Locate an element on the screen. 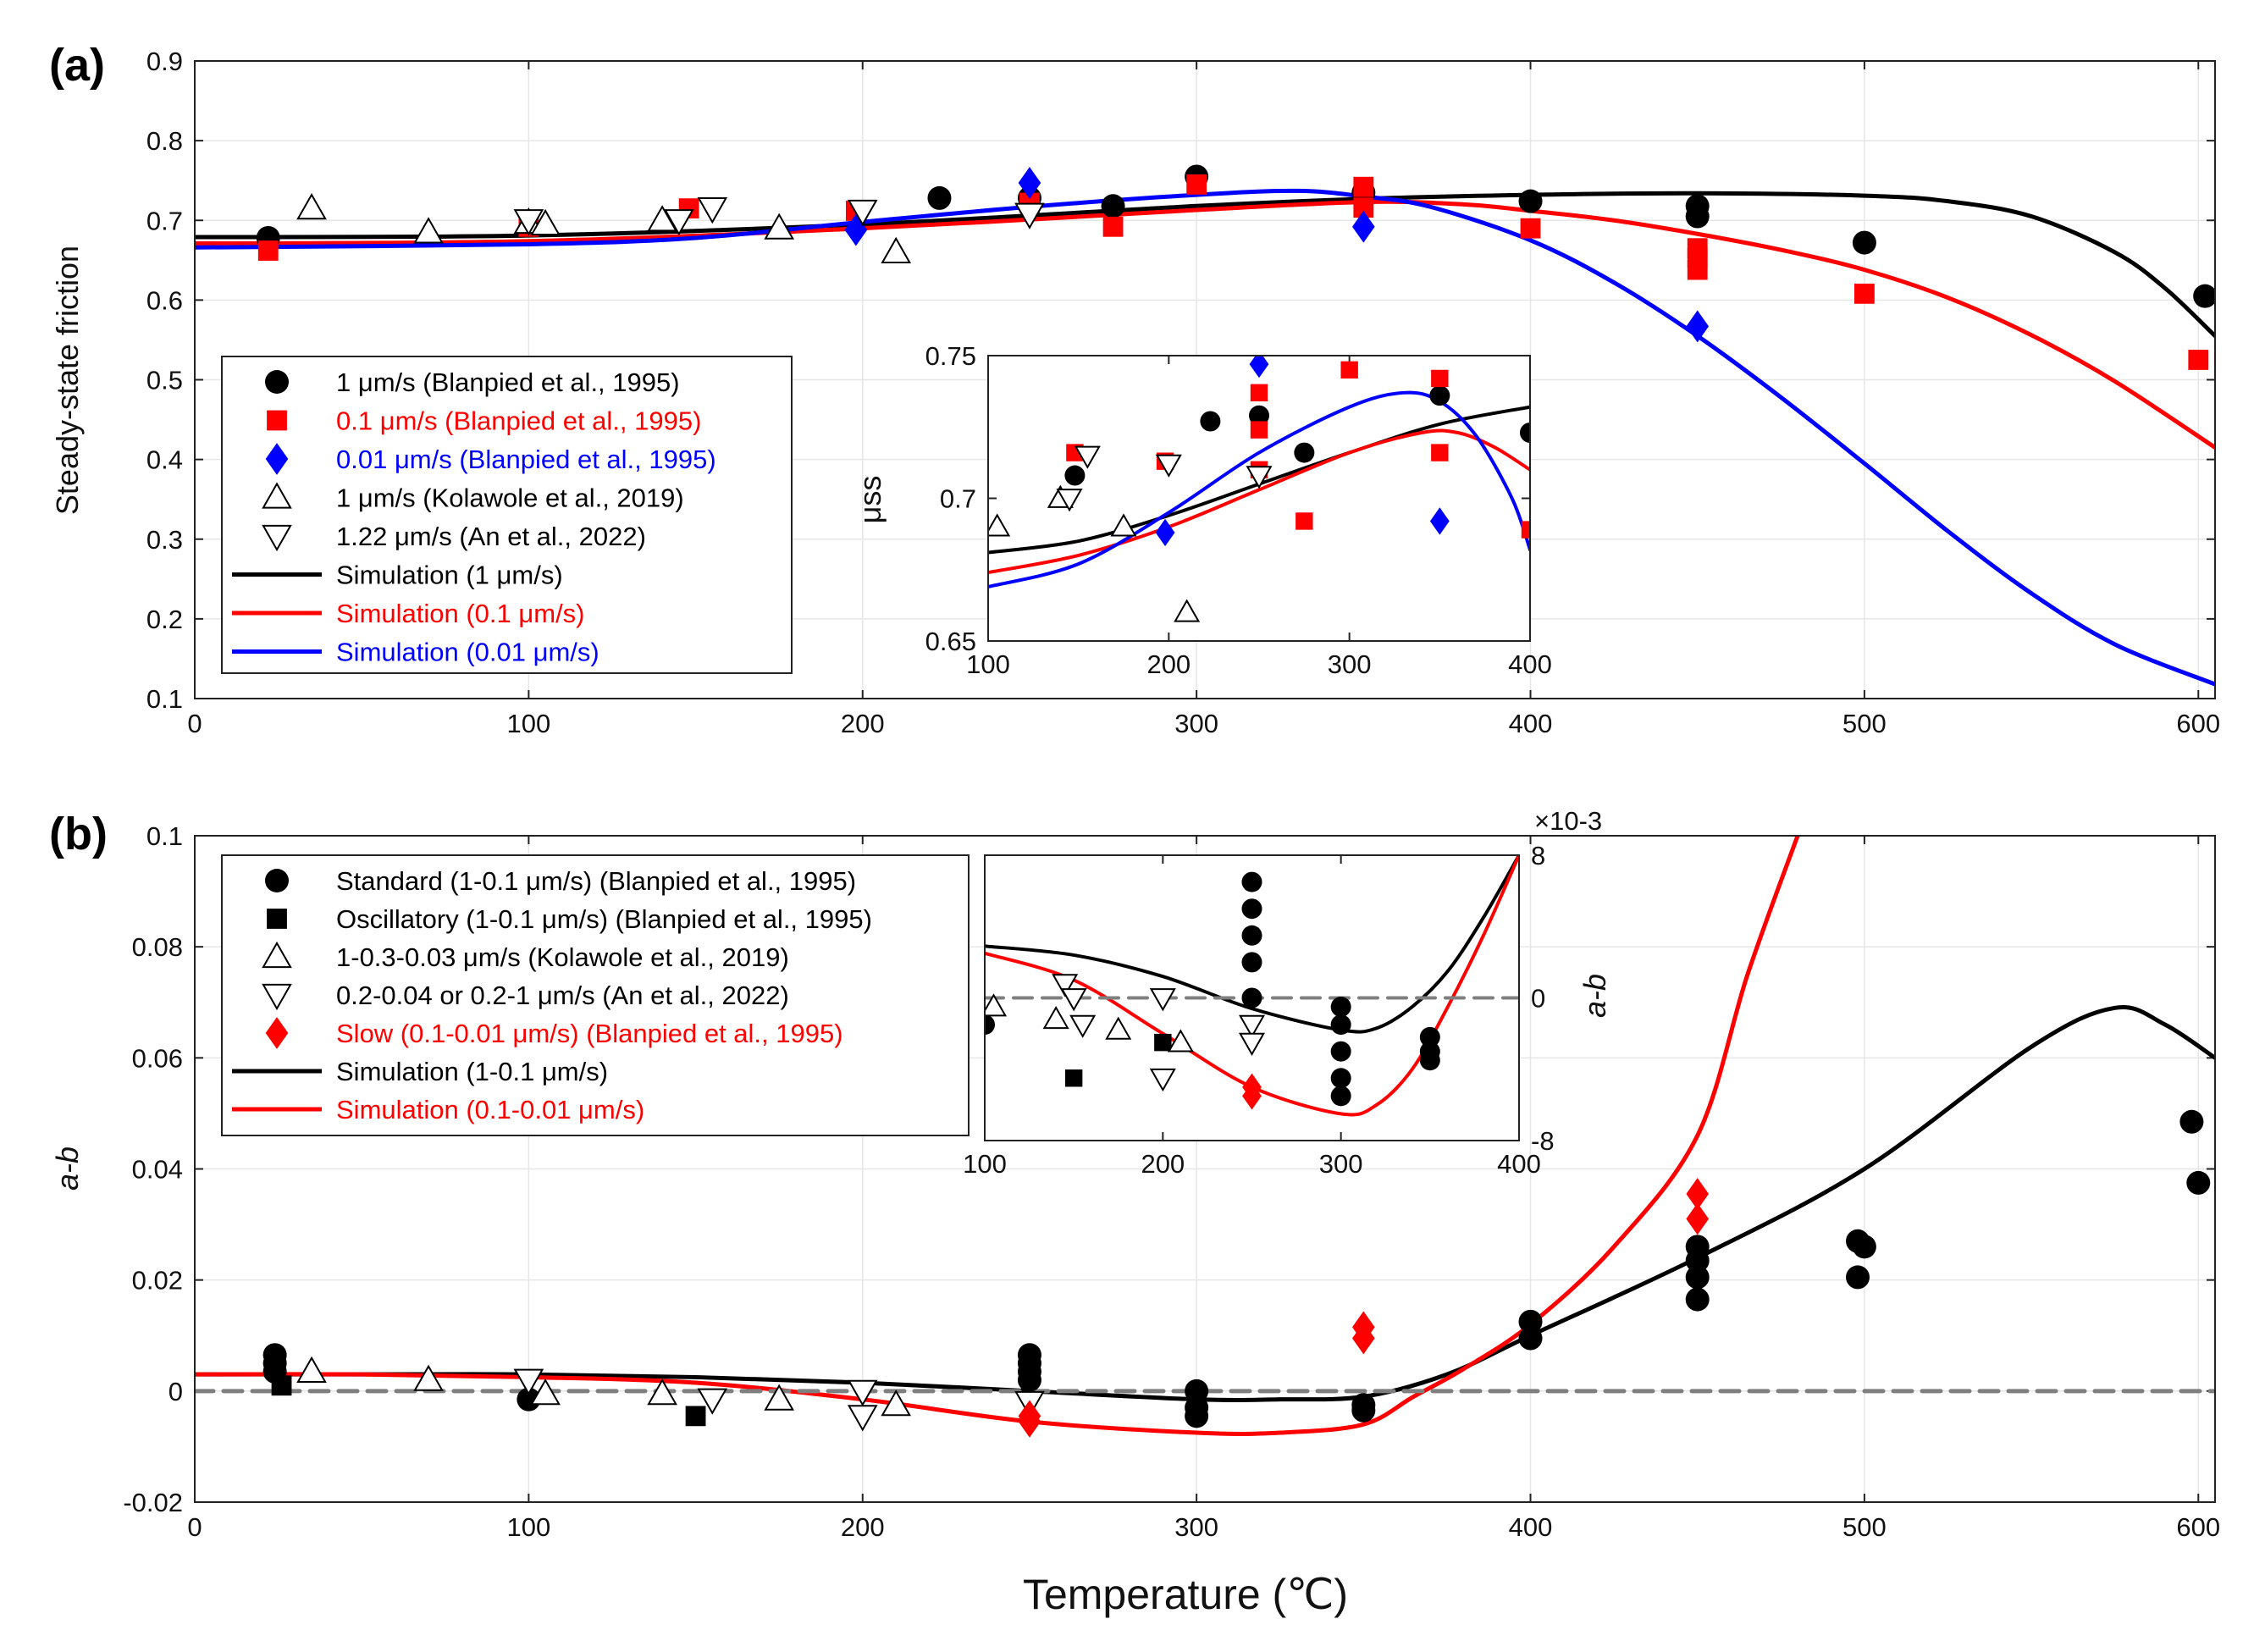  point-oscillatory-1-0-1-m-s-blanpied-et-al-1995 is located at coordinates (281, 1385).